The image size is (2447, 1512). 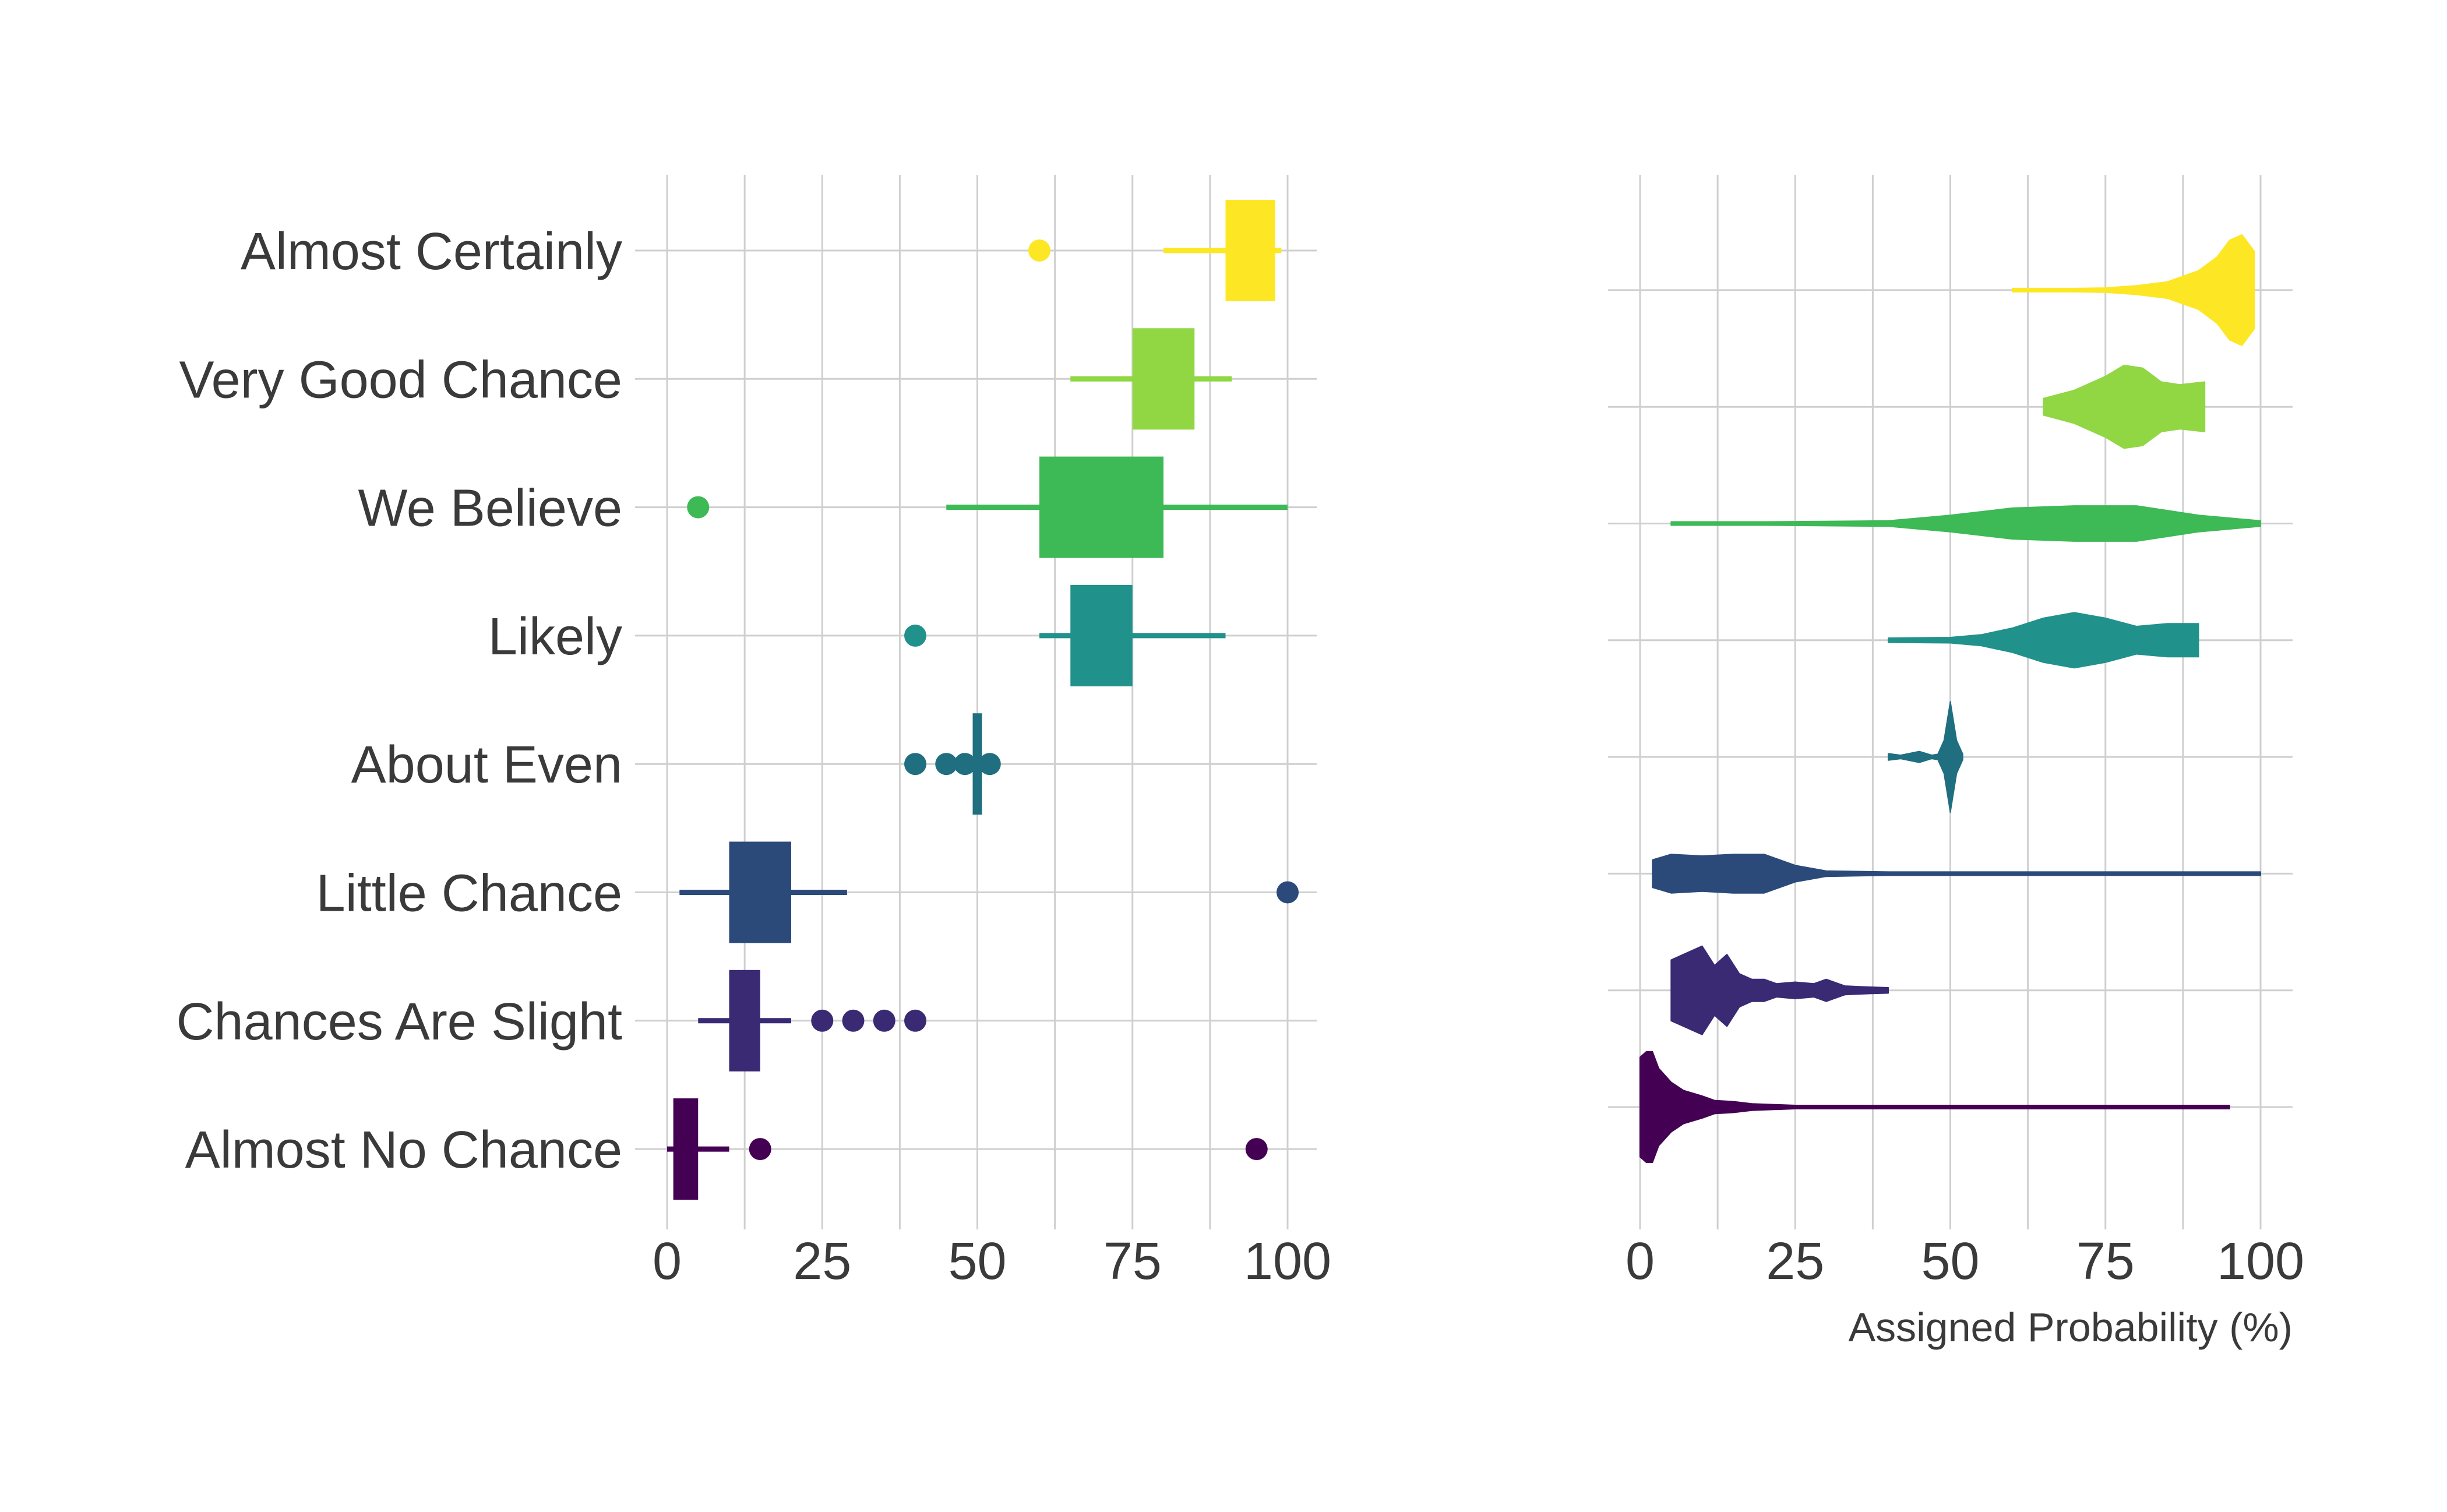 What do you see at coordinates (977, 1261) in the screenshot?
I see `box-x-tick-label: 50` at bounding box center [977, 1261].